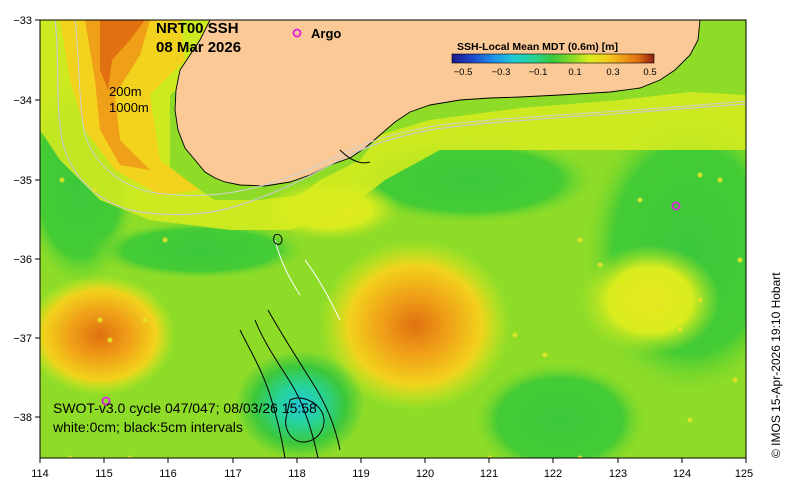 The width and height of the screenshot is (791, 492). What do you see at coordinates (22, 181) in the screenshot?
I see `y-tick-label: −35` at bounding box center [22, 181].